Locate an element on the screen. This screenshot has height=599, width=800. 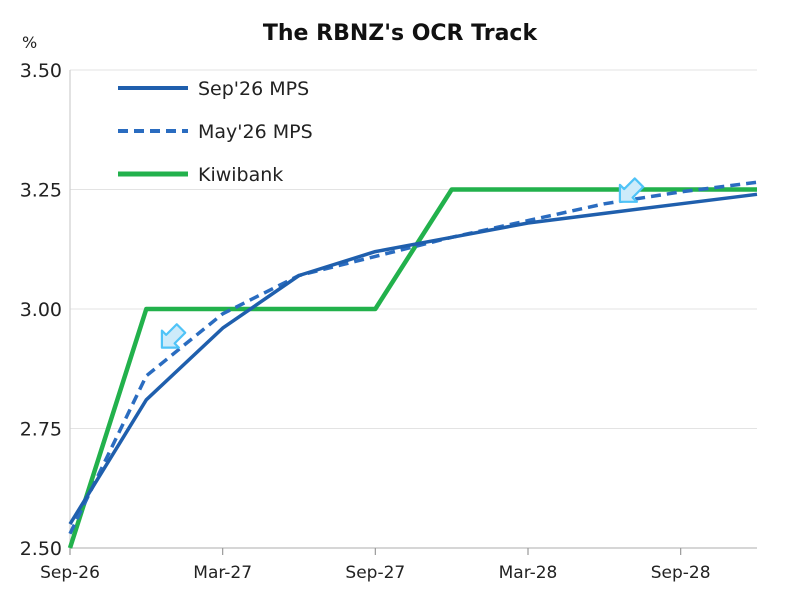
legend: Sep'26 MPS May'26 MPS Kiwibank is located at coordinates (215, 132).